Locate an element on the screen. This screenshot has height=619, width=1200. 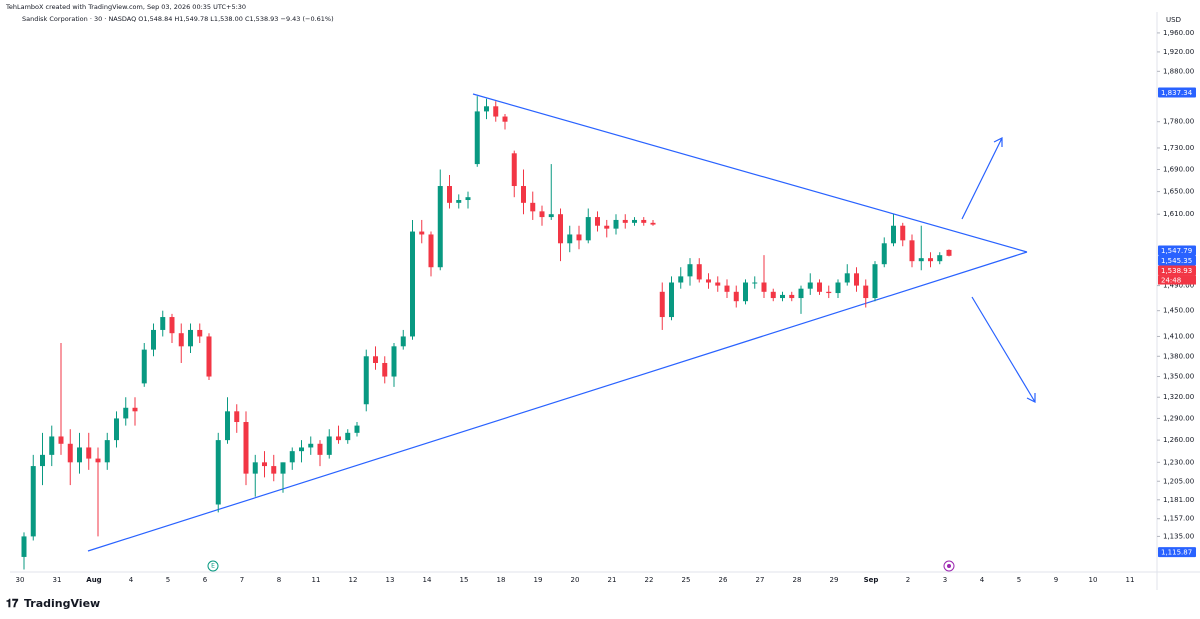
x-tick-label: Sep is located at coordinates (871, 580).